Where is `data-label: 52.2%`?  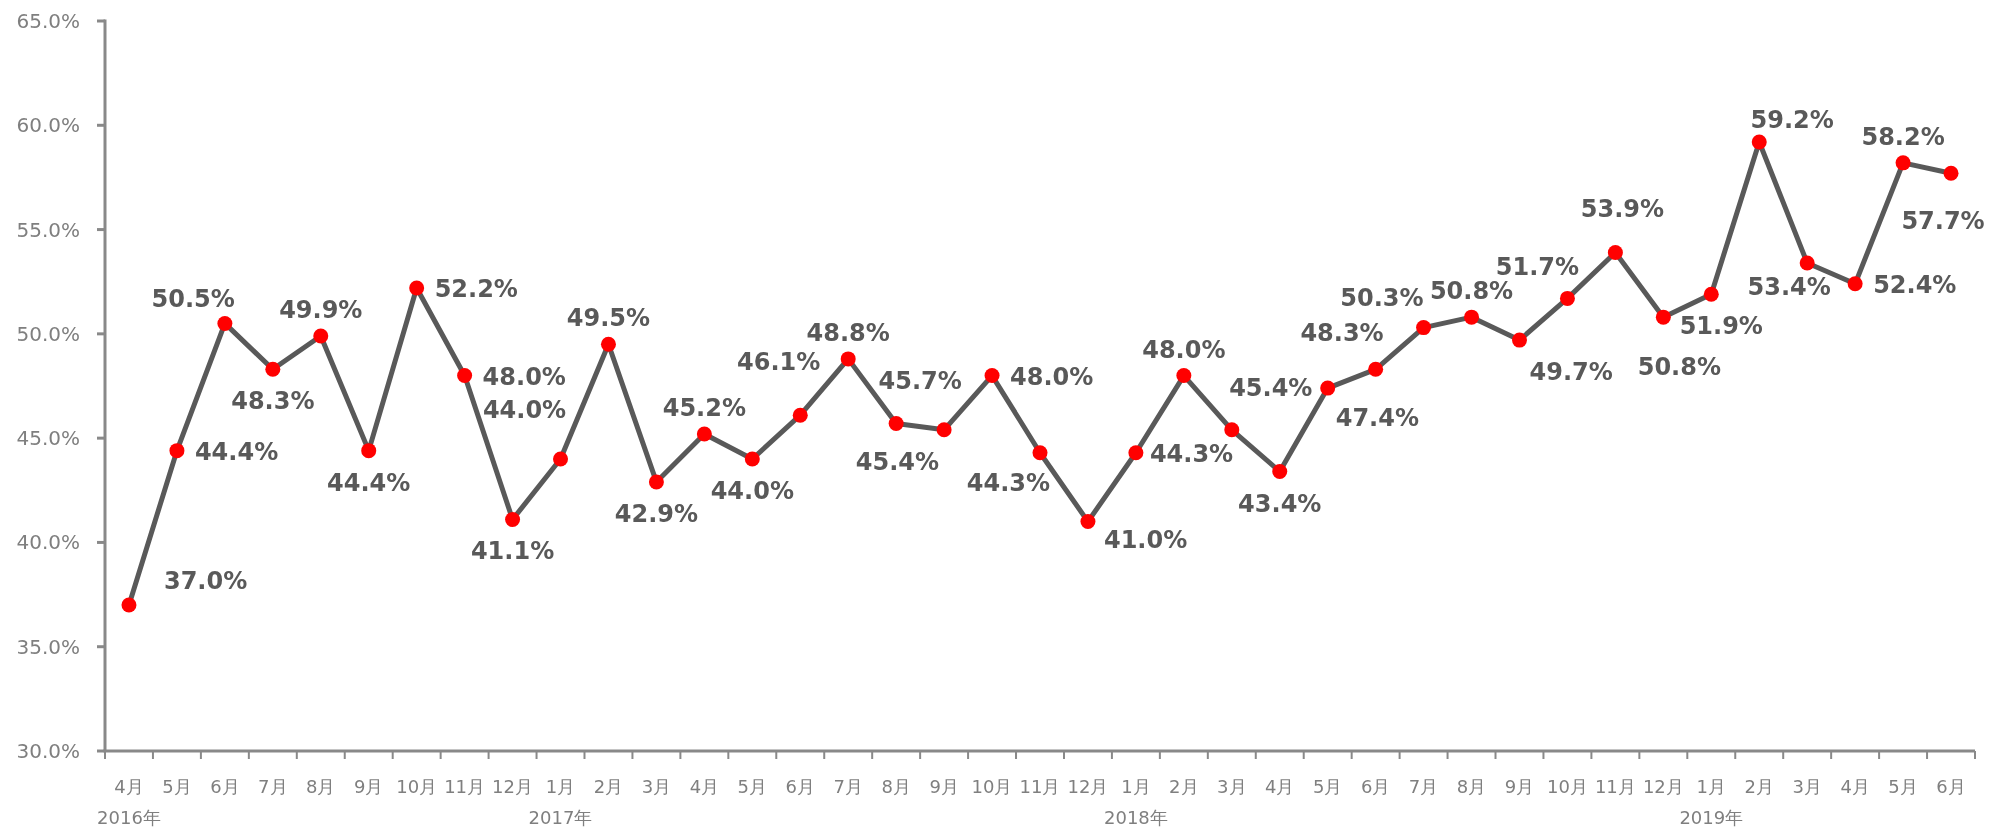 data-label: 52.2% is located at coordinates (476, 288).